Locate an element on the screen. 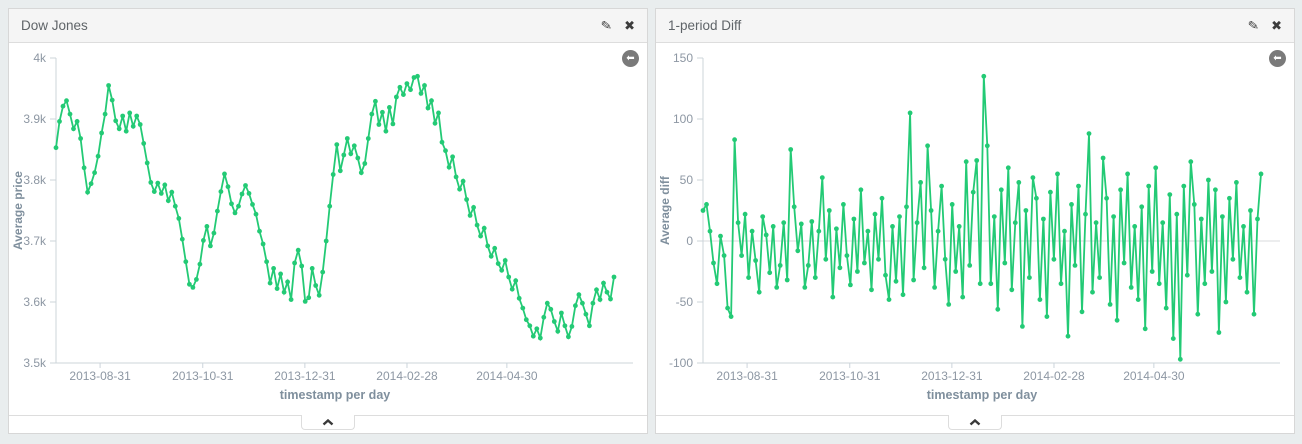 The height and width of the screenshot is (444, 1302). svg-text: 3.9k is located at coordinates (35, 119).